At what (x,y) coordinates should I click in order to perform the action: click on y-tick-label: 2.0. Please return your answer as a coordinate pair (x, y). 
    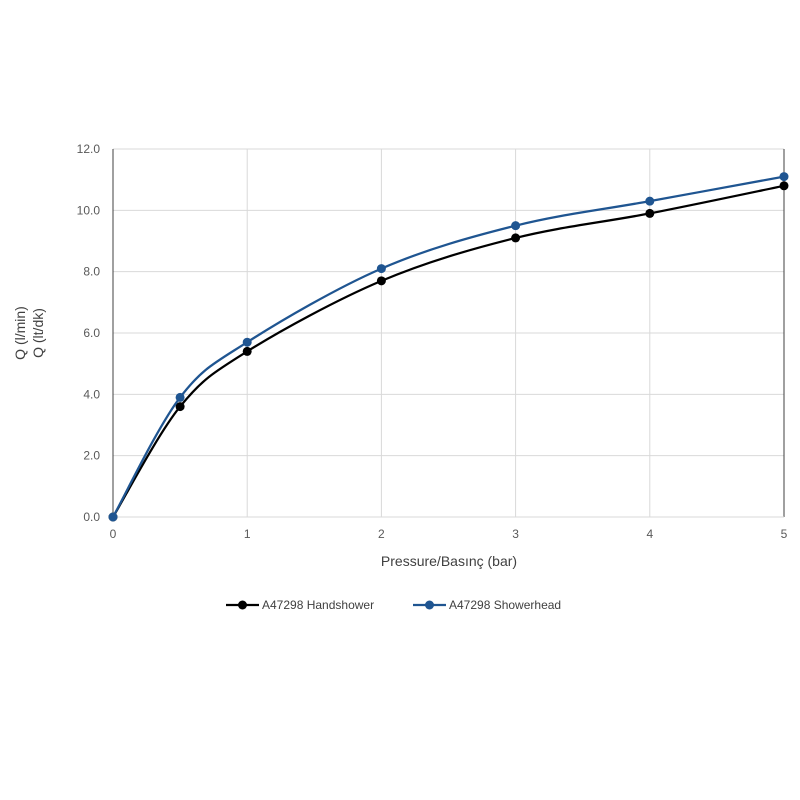
    Looking at the image, I should click on (91, 456).